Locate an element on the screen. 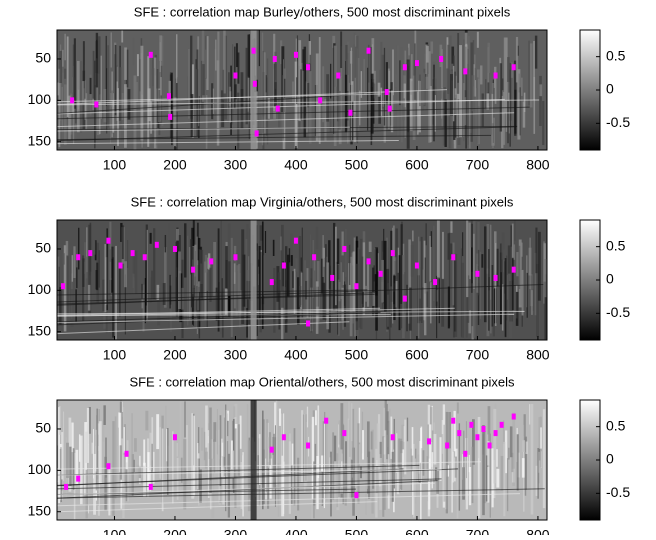 Image resolution: width=656 pixels, height=540 pixels. texture-line is located at coordinates (218, 98).